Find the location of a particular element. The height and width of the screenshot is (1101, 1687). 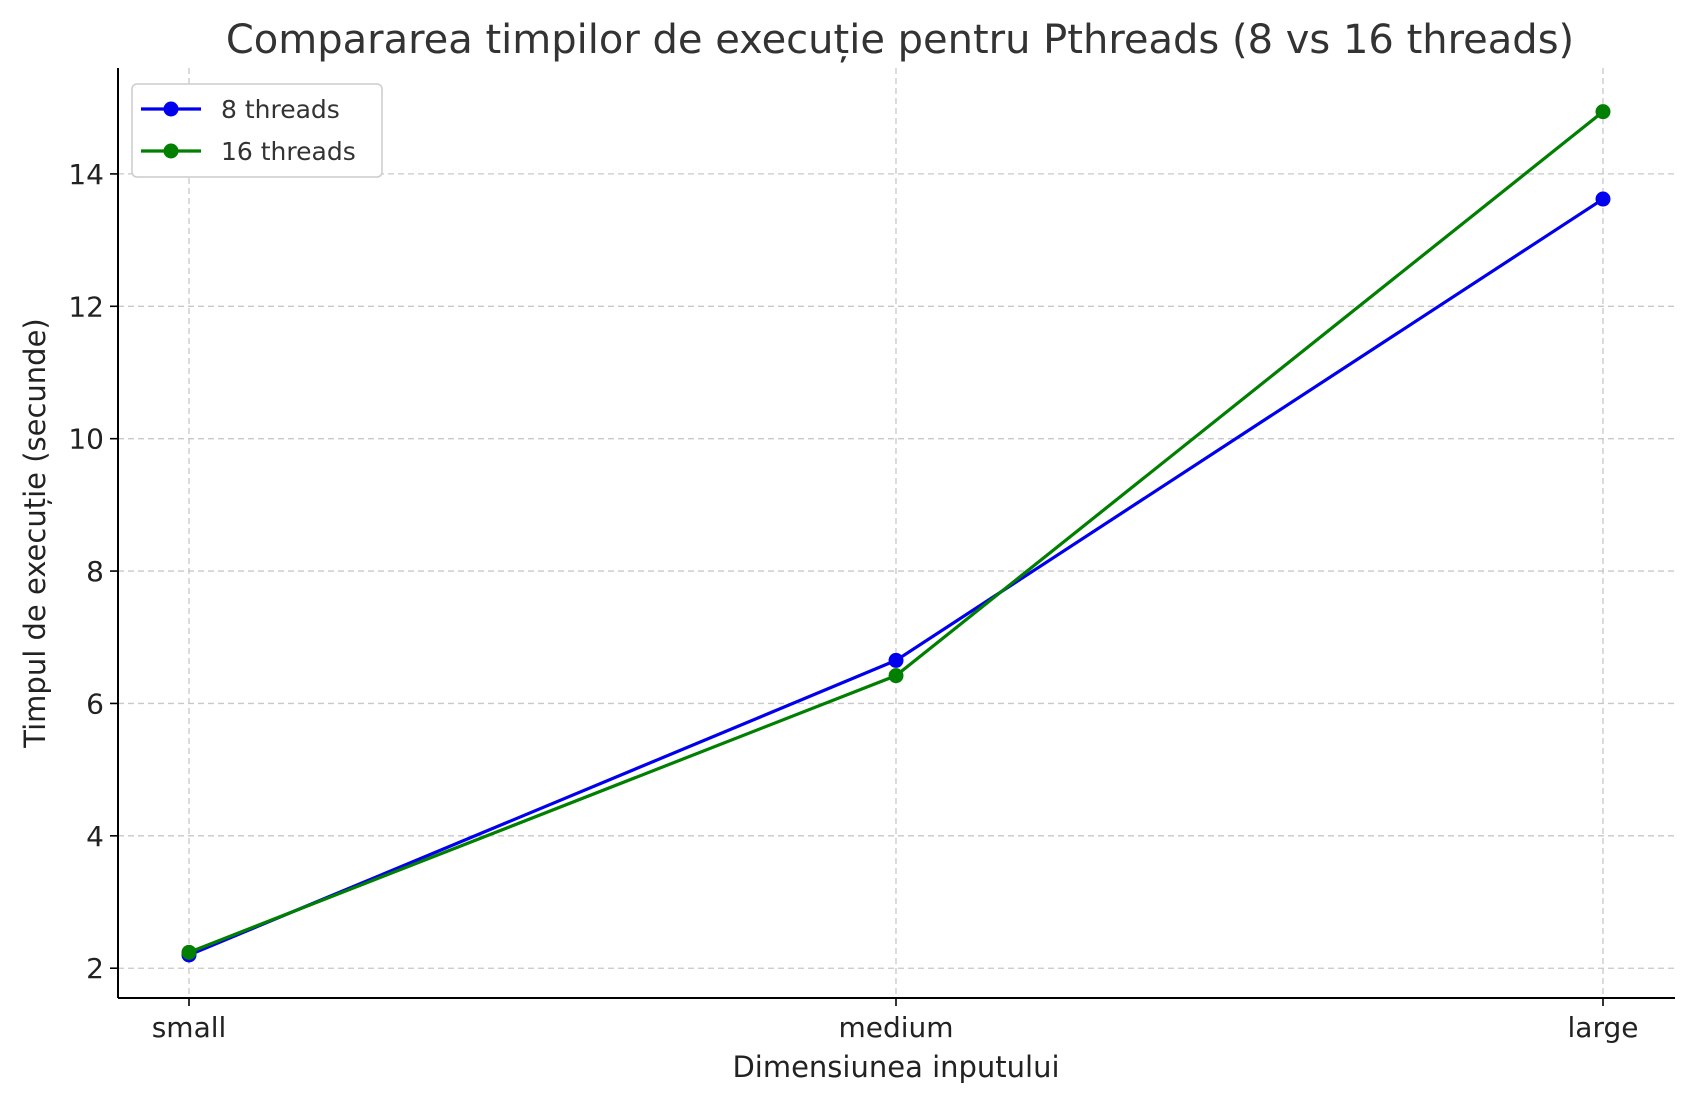

y-tick-label: 2 is located at coordinates (95, 968).